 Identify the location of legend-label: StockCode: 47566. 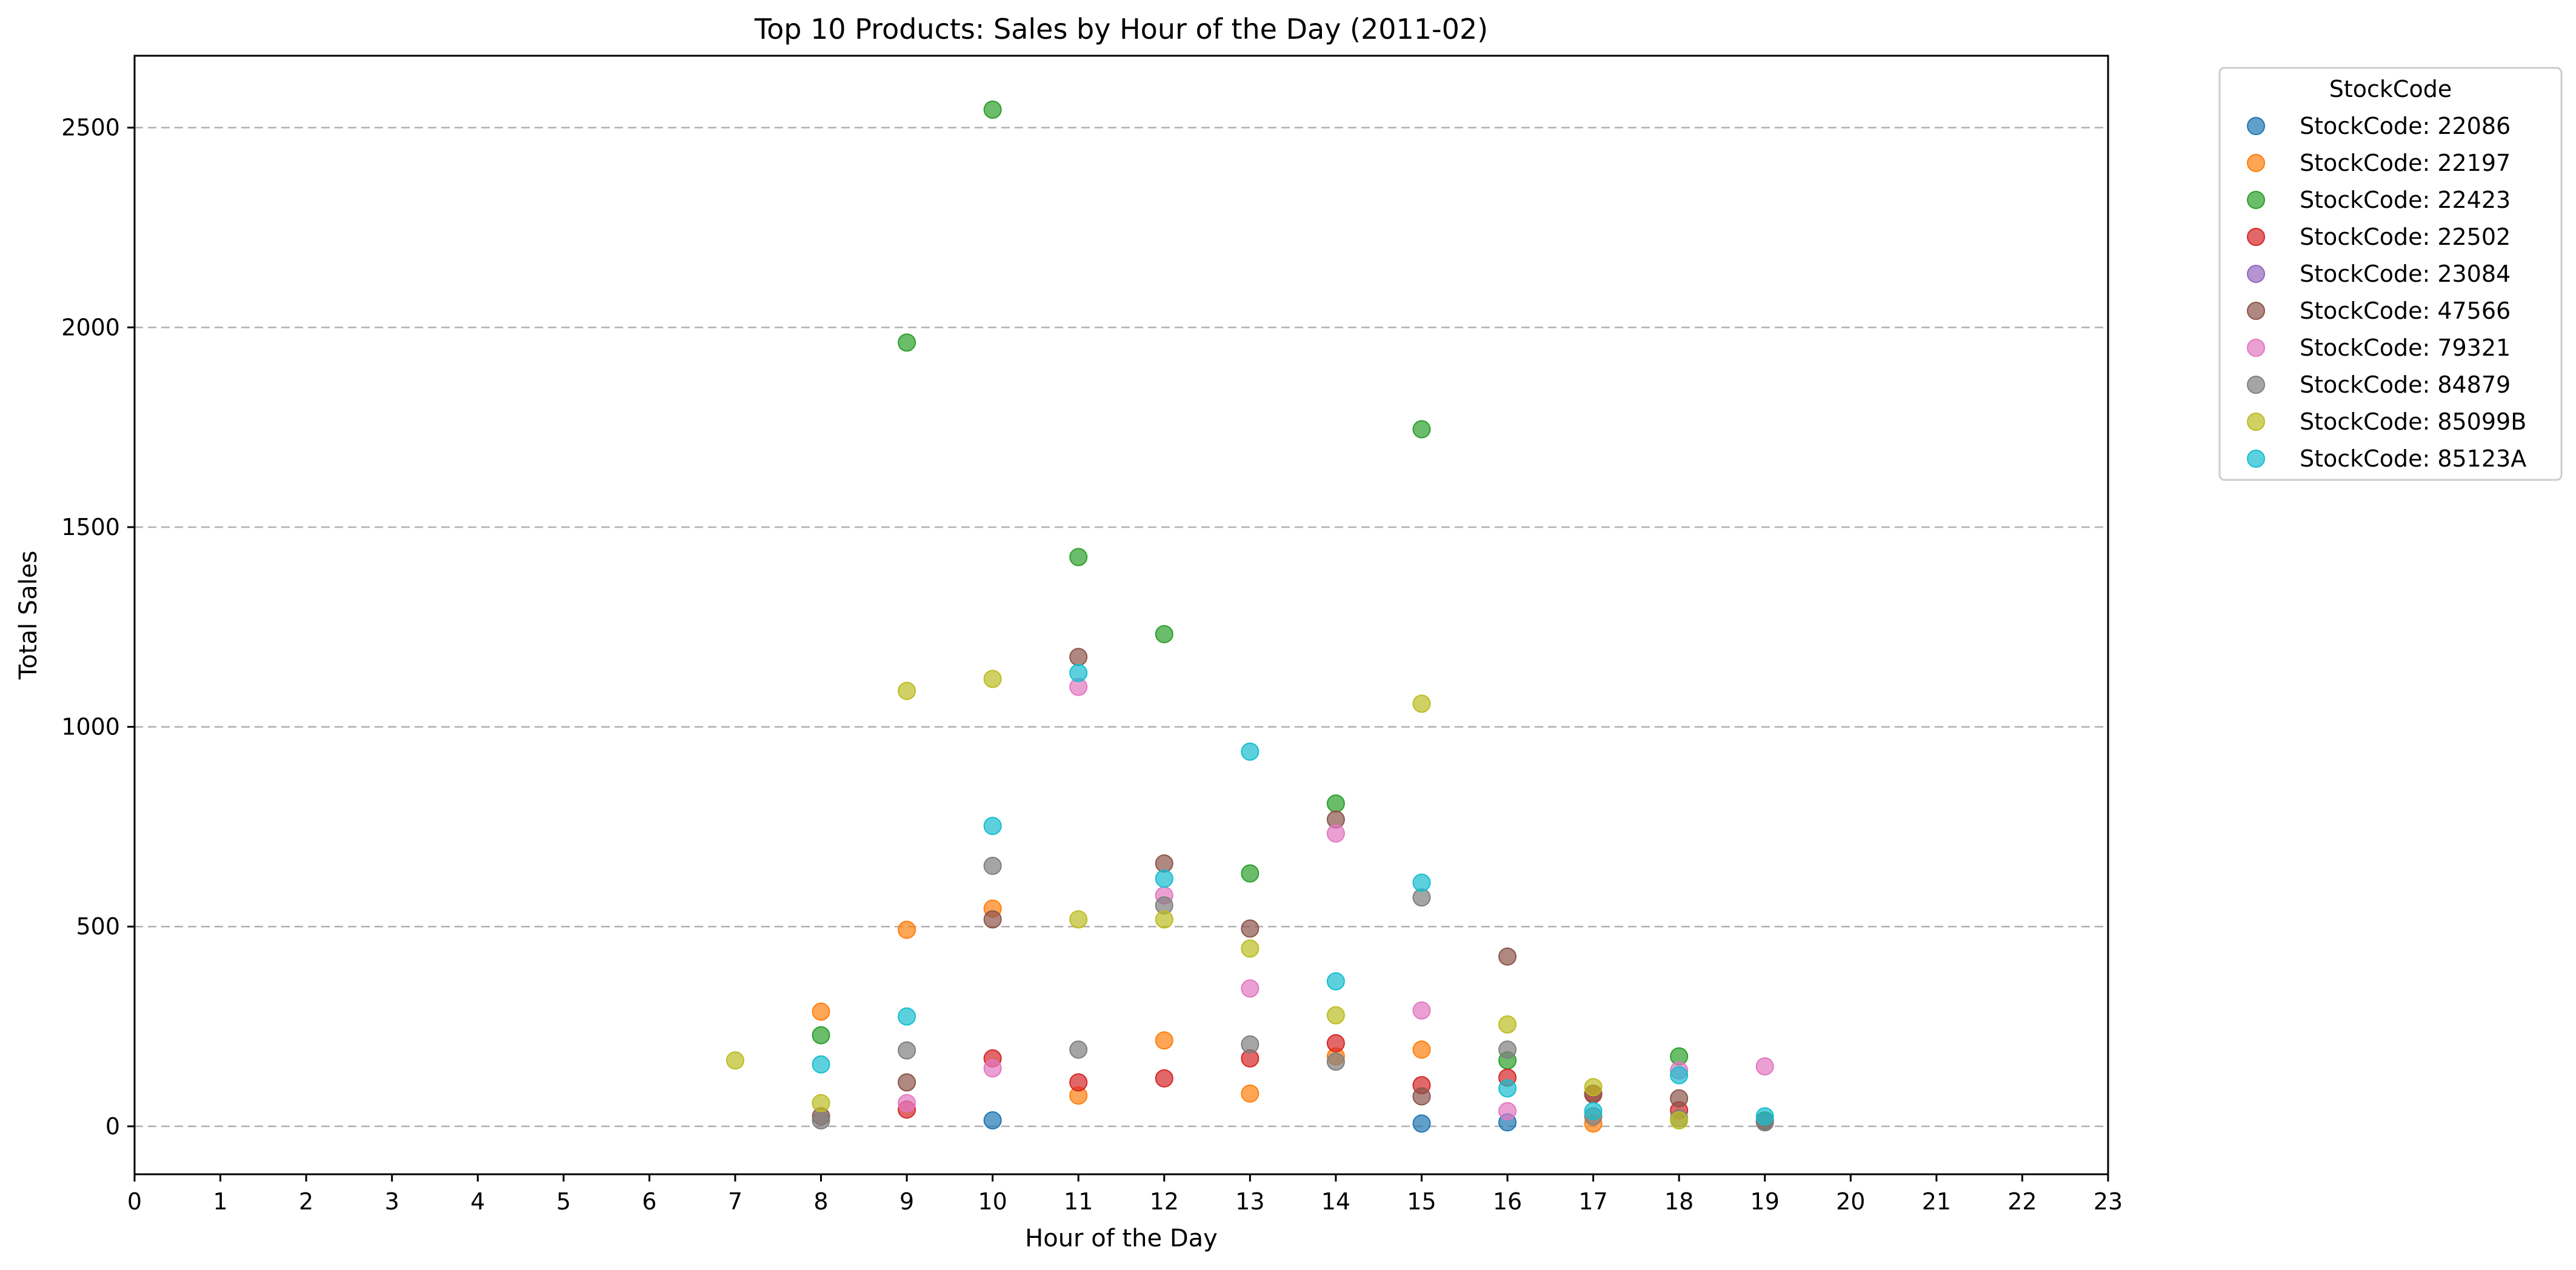
(2405, 311).